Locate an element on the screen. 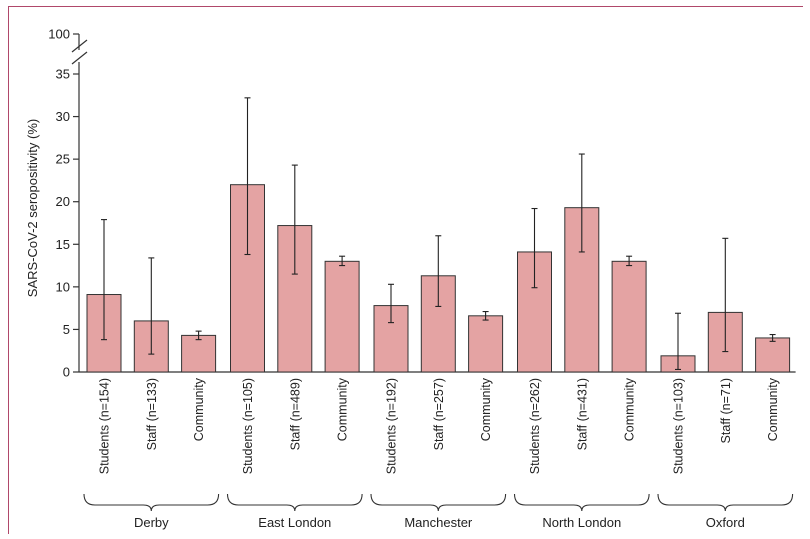  y-tick-label: 10 is located at coordinates (63, 286).